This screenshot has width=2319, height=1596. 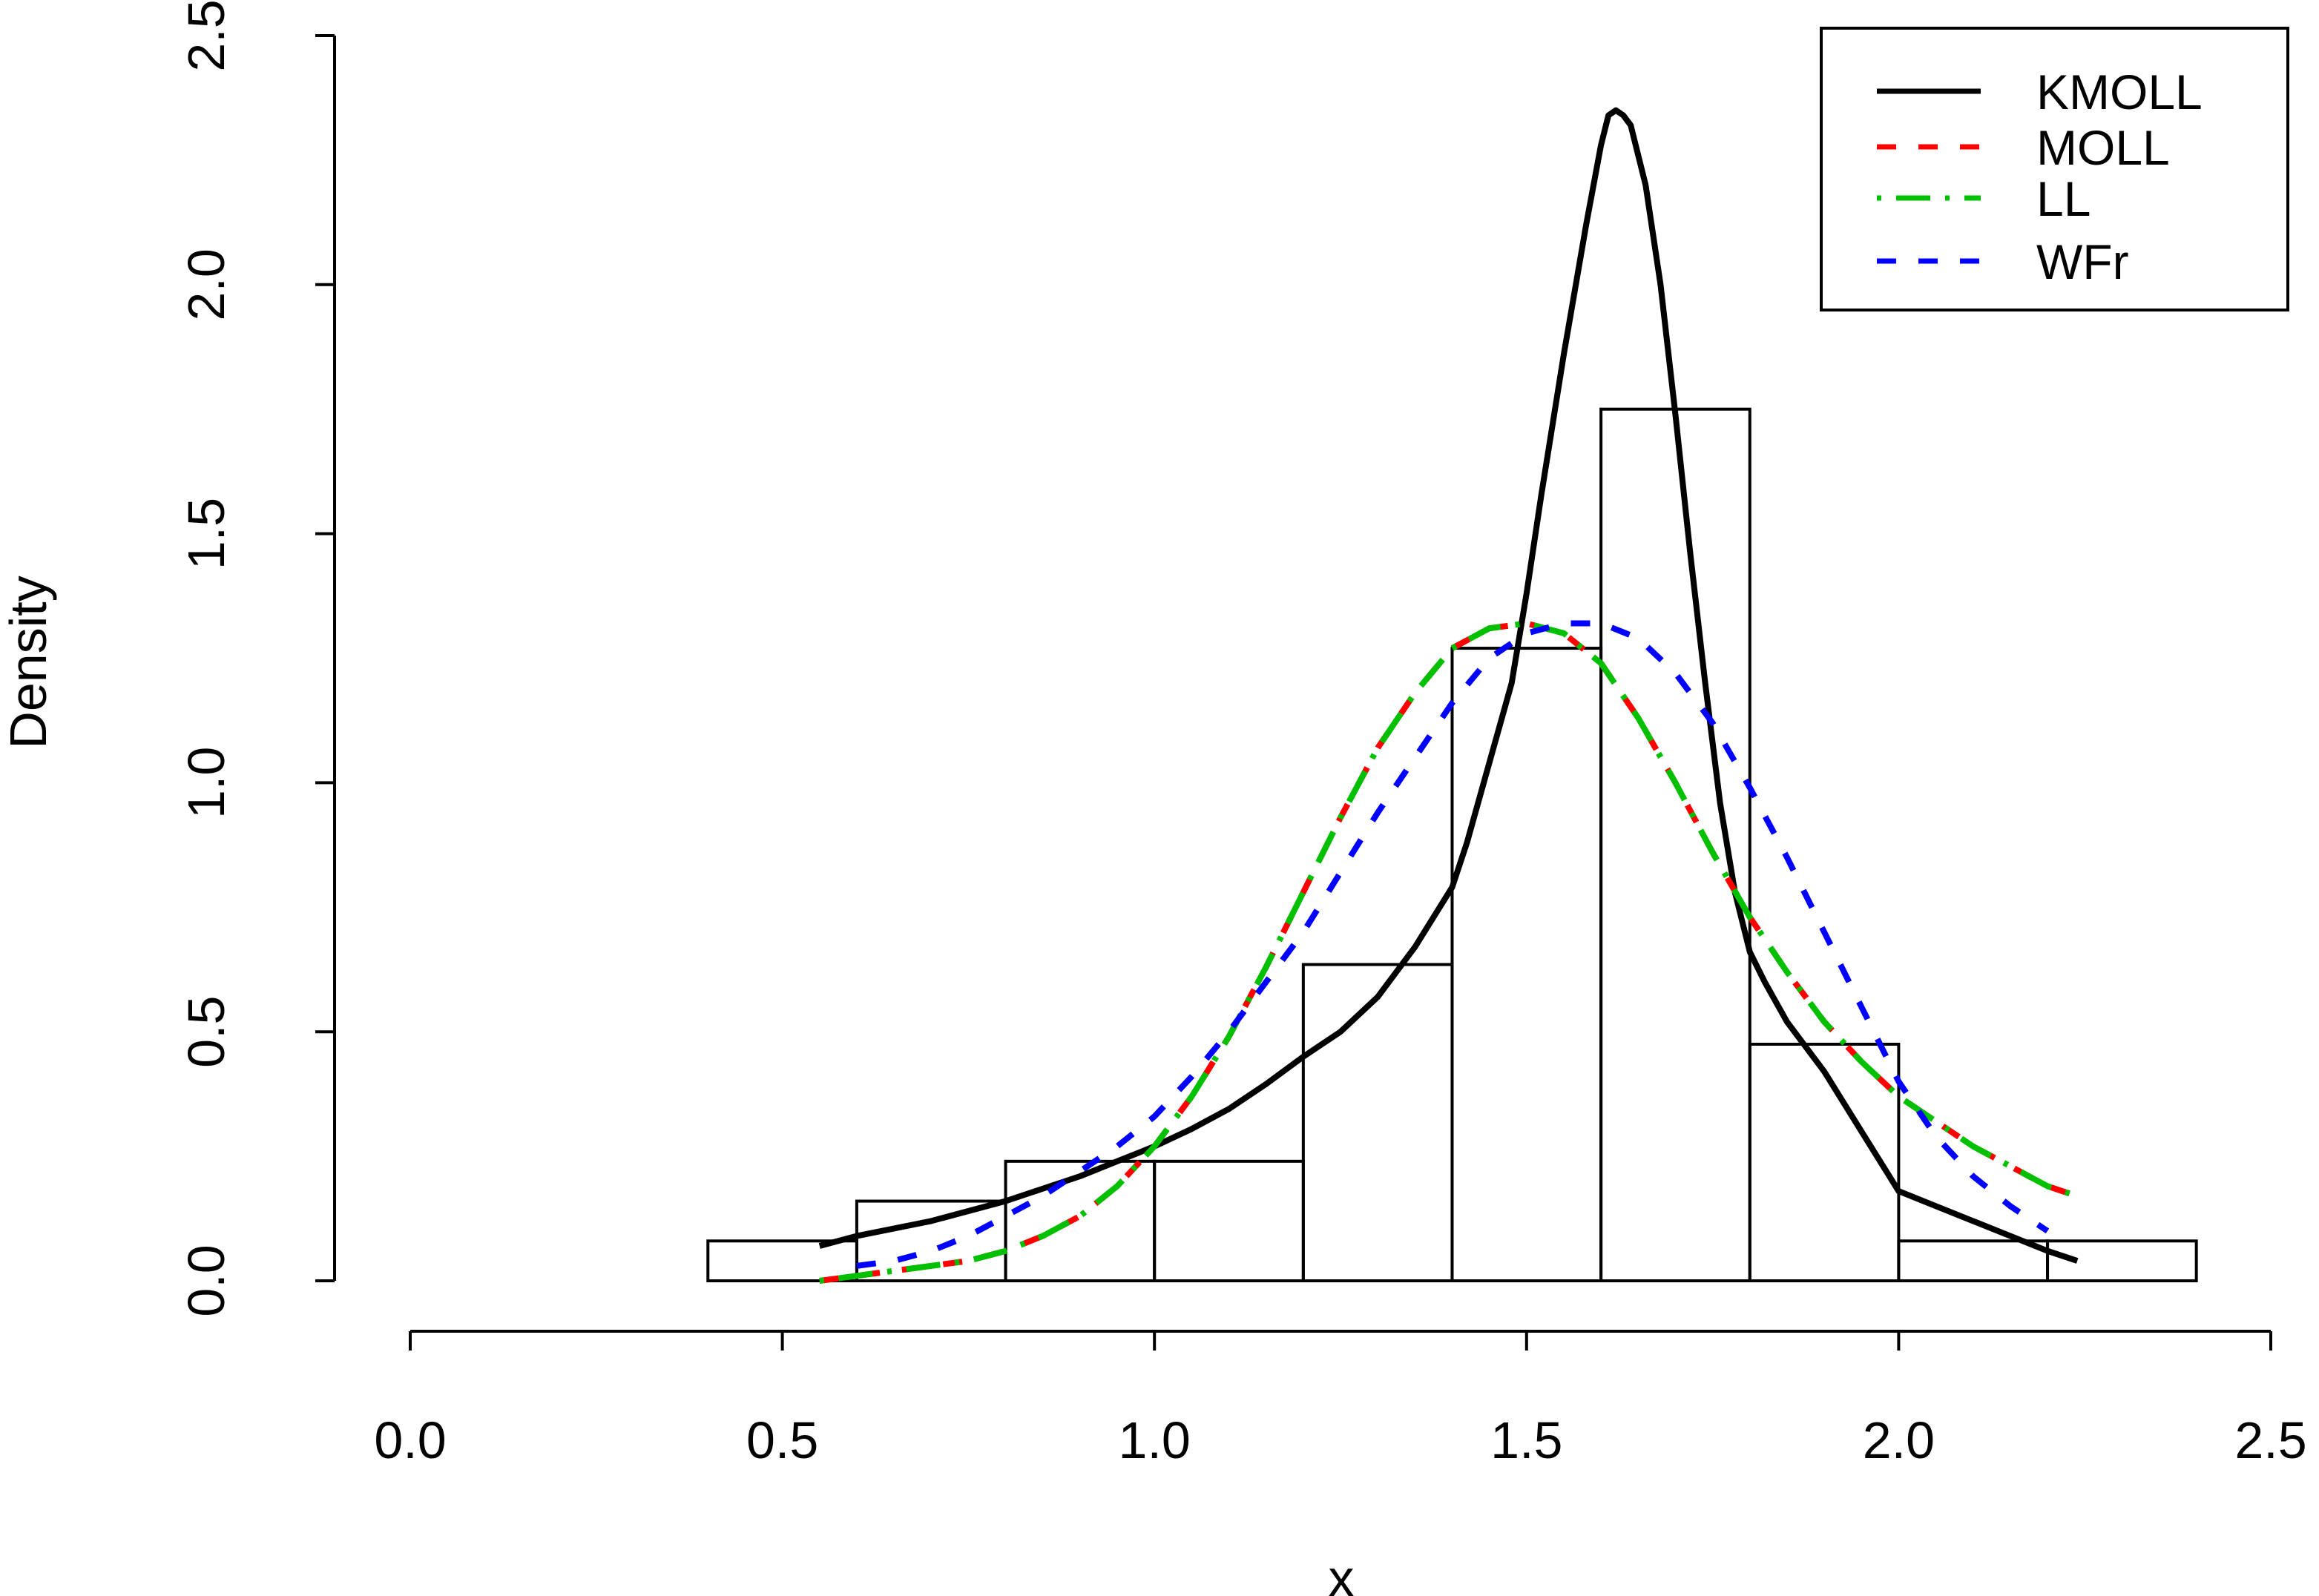 I want to click on legend-label-kmoll: KMOLL, so click(x=2119, y=92).